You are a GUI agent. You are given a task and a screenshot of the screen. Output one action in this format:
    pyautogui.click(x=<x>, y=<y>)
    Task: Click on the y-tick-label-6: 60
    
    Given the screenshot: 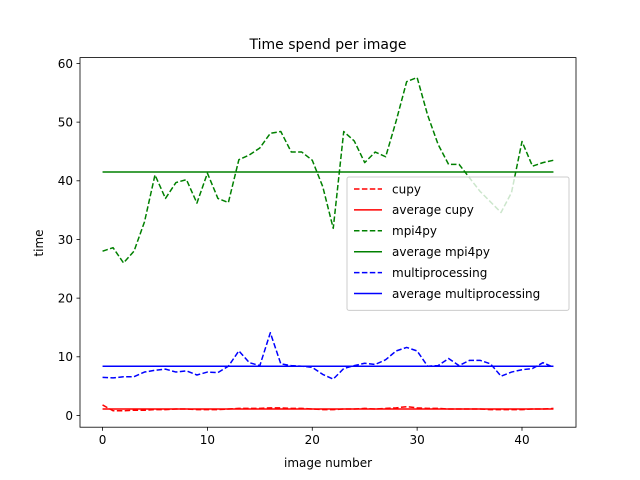 What is the action you would take?
    pyautogui.click(x=65, y=64)
    